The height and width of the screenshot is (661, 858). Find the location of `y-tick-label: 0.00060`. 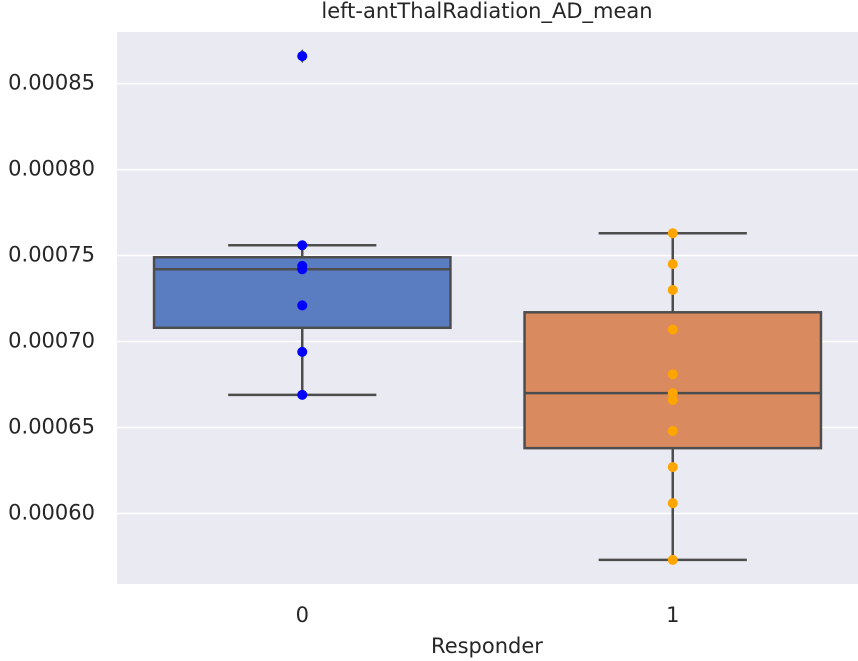

y-tick-label: 0.00060 is located at coordinates (51, 512).